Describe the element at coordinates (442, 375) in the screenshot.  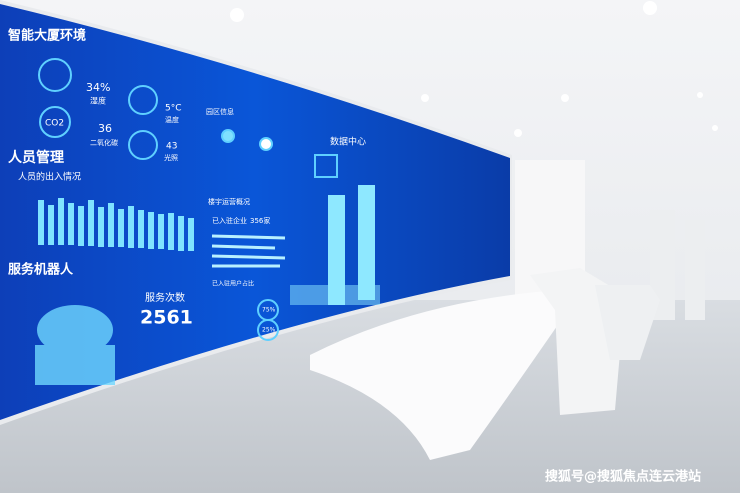
I see `desk` at that location.